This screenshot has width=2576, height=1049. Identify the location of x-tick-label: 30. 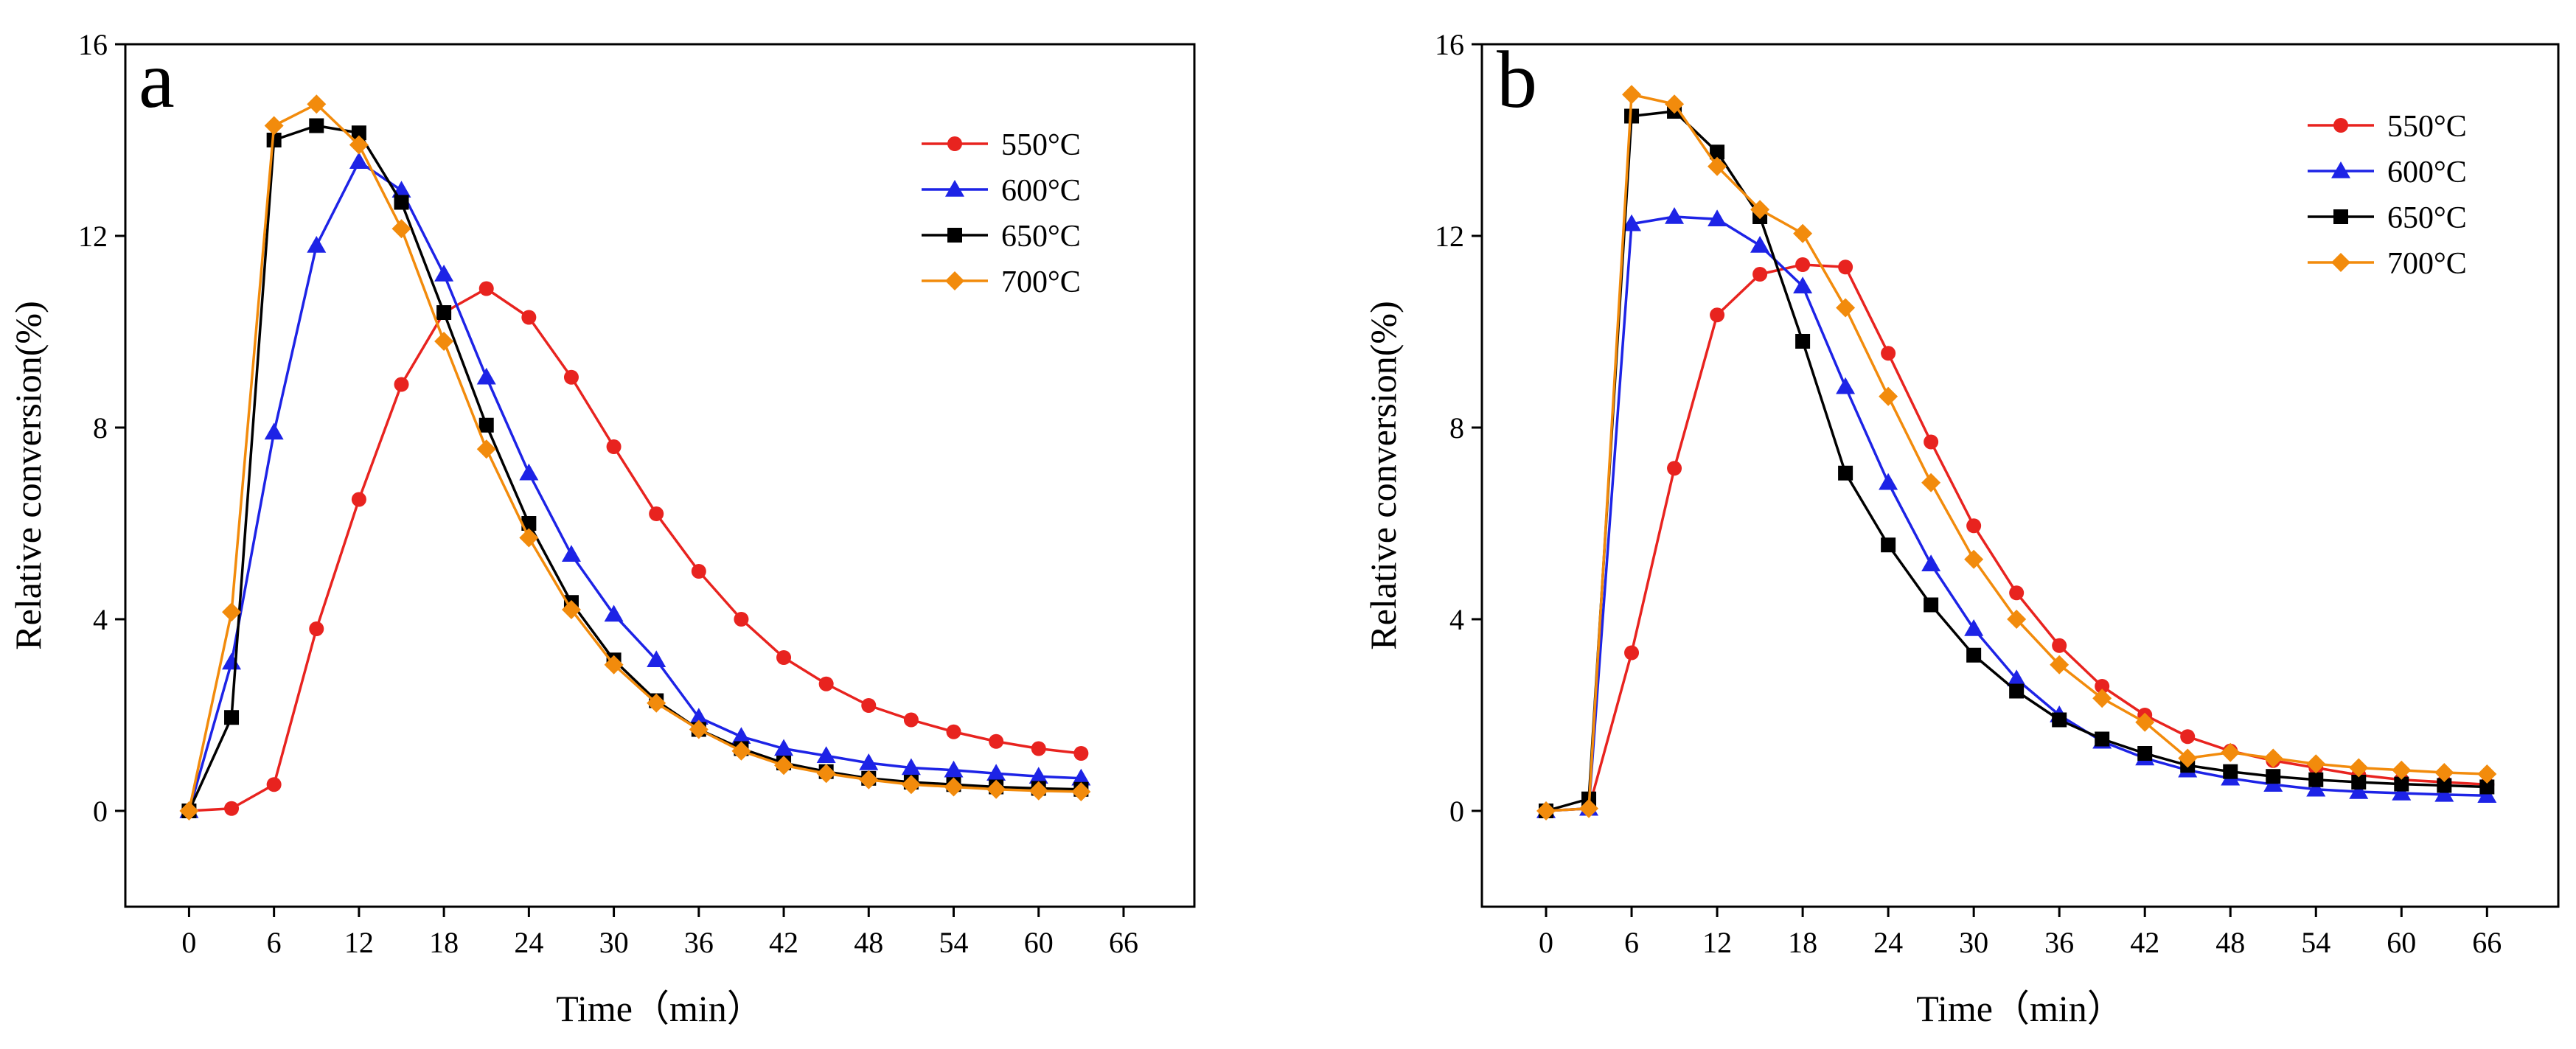
(1973, 943).